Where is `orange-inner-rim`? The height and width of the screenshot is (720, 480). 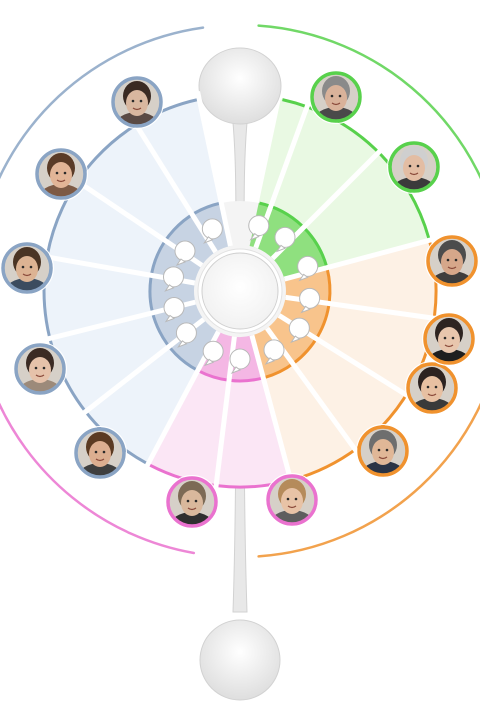 orange-inner-rim is located at coordinates (297, 324).